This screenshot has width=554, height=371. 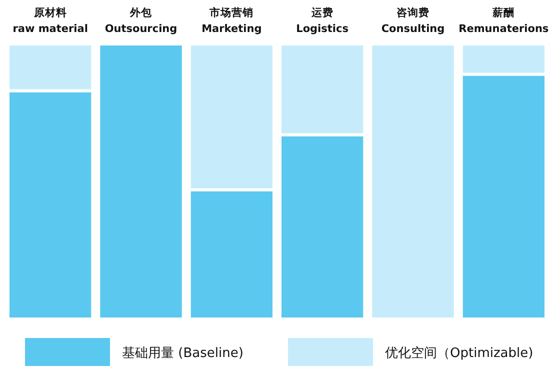 I want to click on x-tick-label: 咨询费 Consulting, so click(x=413, y=20).